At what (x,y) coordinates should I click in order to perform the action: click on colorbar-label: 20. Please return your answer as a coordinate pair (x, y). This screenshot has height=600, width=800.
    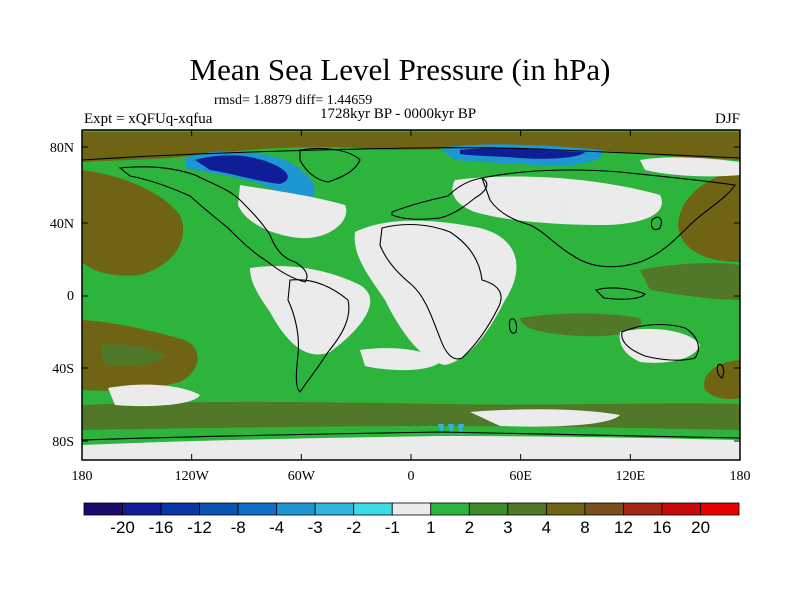
    Looking at the image, I should click on (700, 527).